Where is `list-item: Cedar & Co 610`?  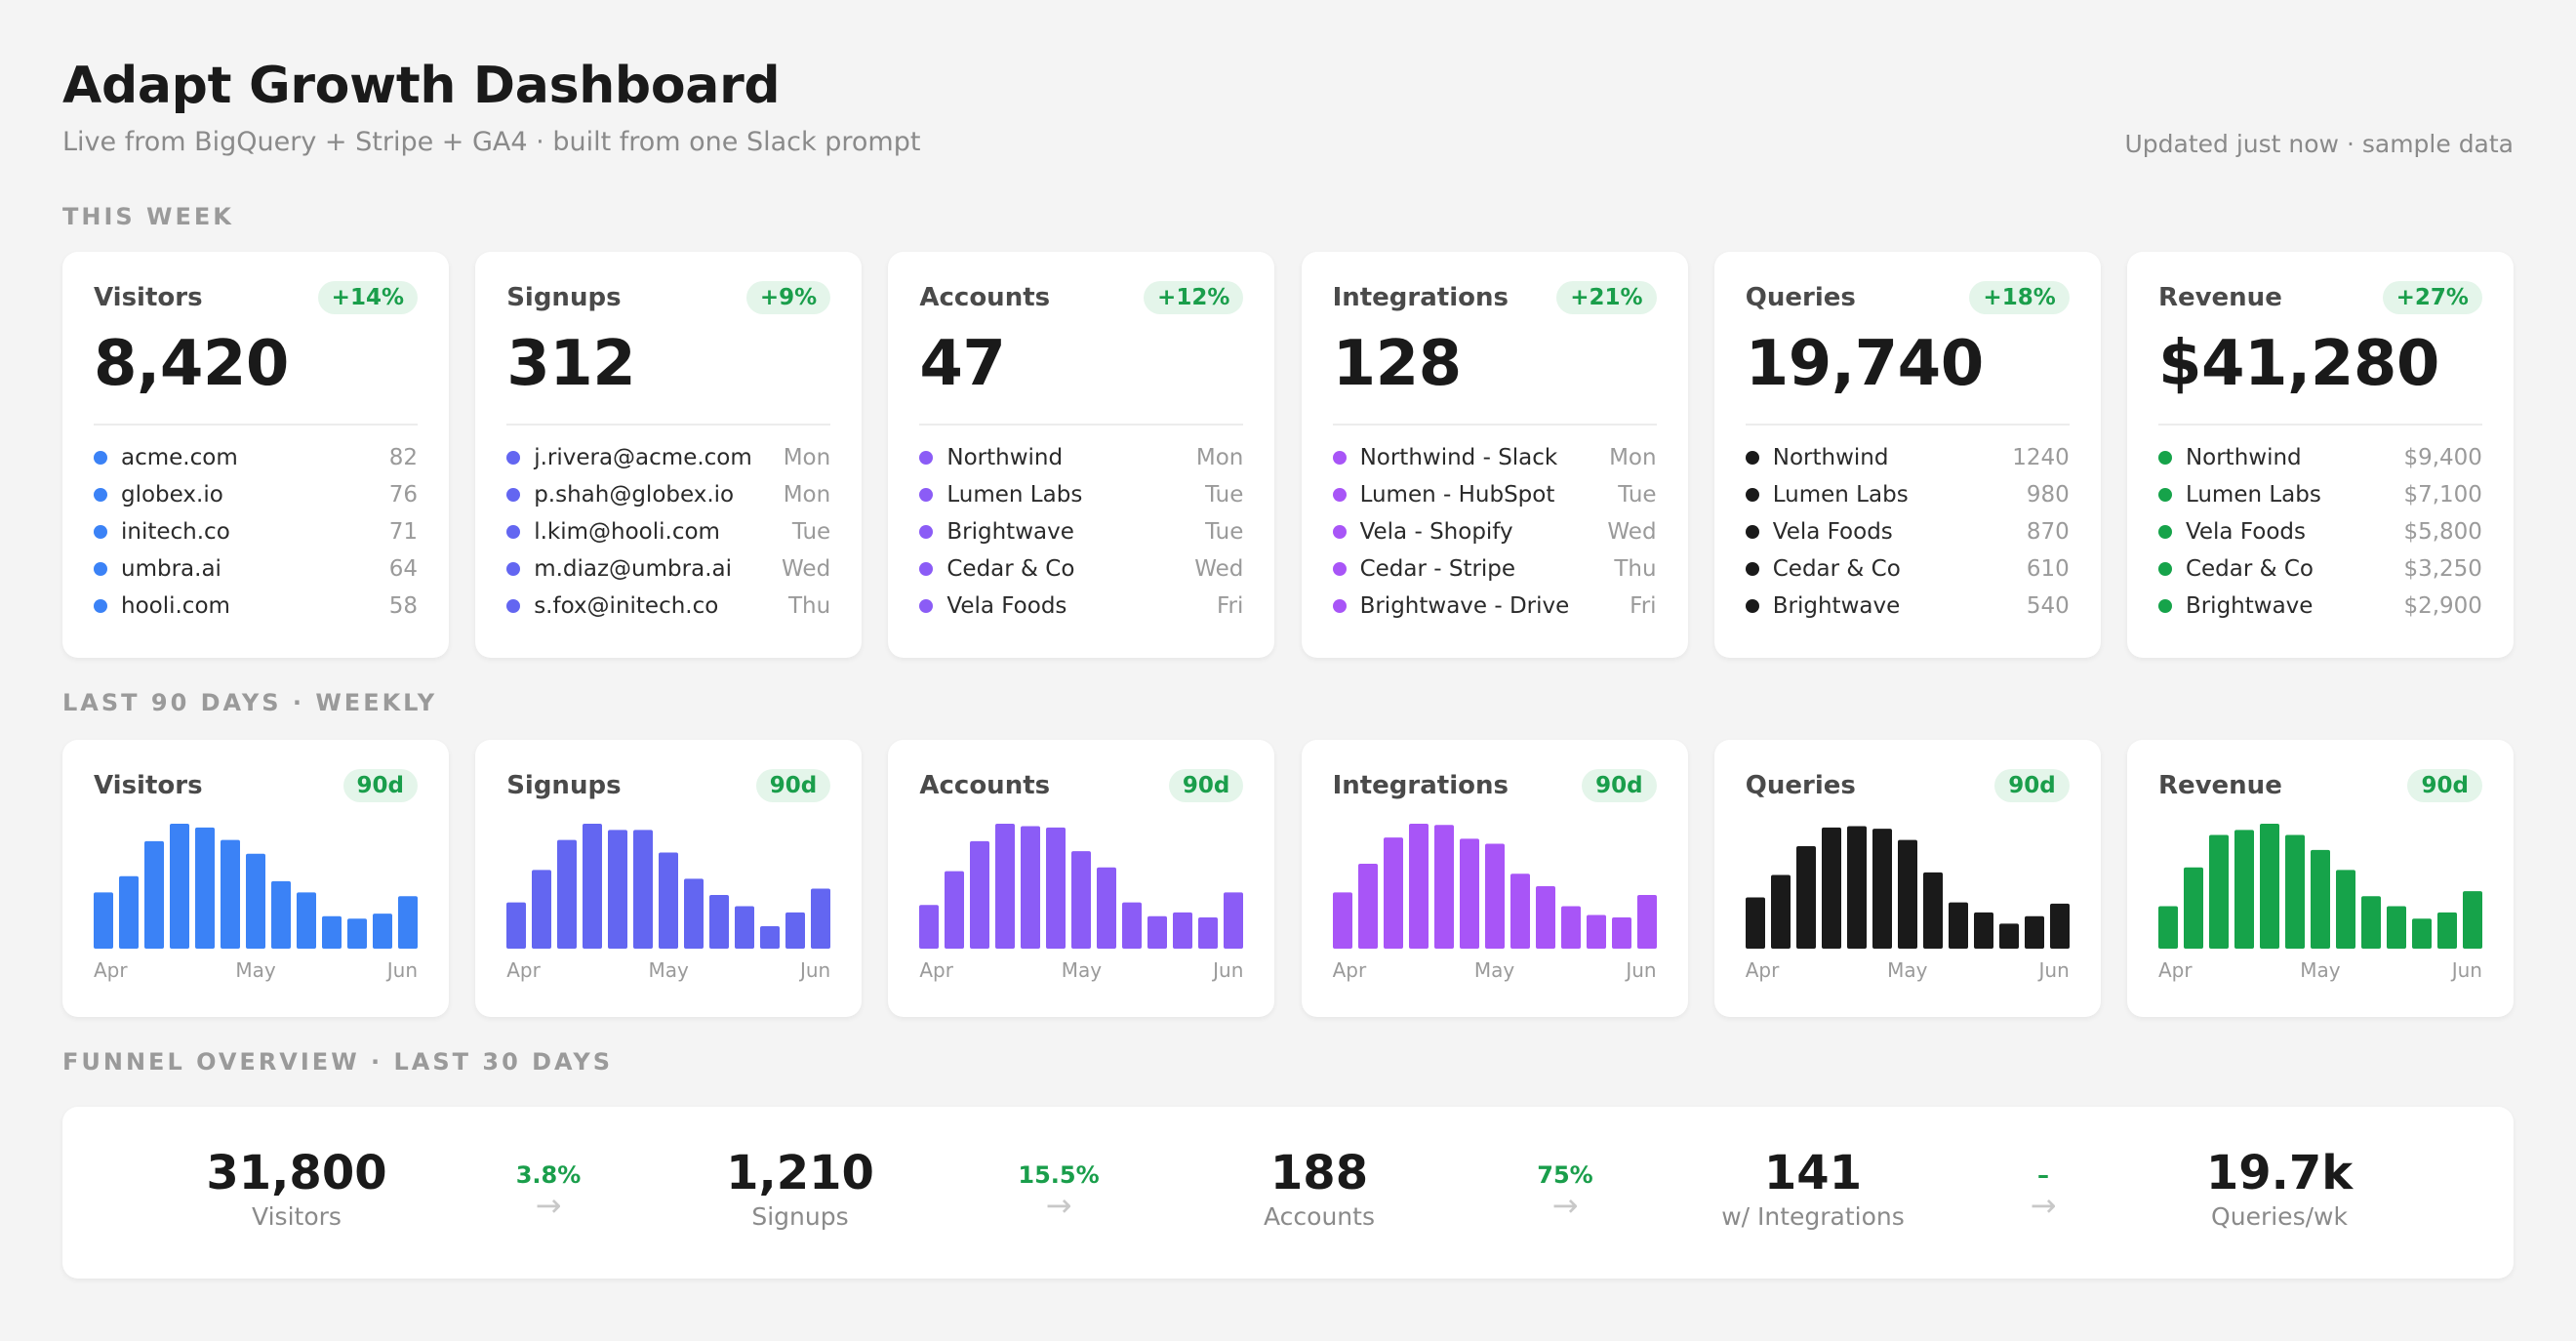 list-item: Cedar & Co 610 is located at coordinates (1907, 569).